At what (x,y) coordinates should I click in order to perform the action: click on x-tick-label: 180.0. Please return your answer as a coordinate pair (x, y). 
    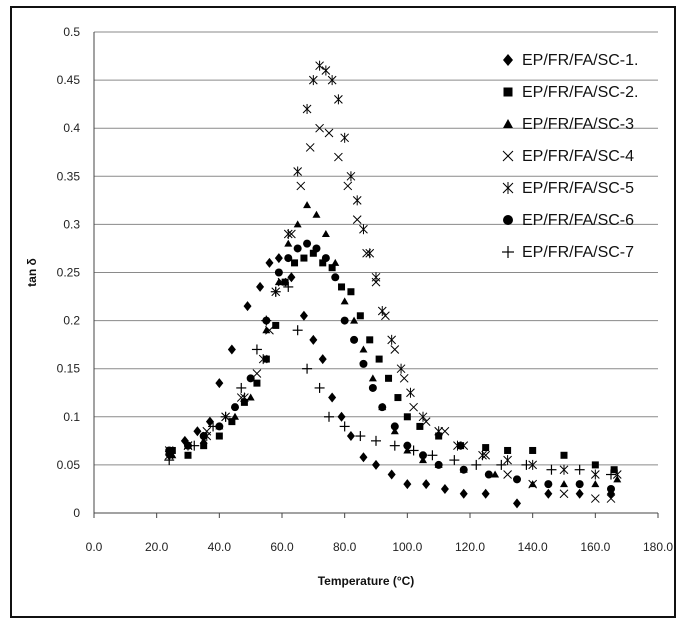
    Looking at the image, I should click on (658, 547).